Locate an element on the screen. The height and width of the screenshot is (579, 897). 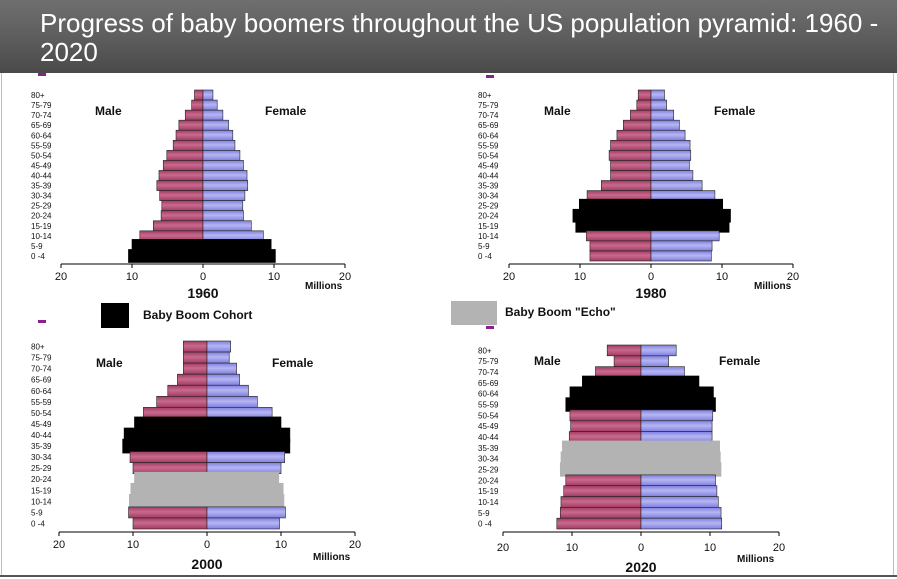
age-group-label: 65-69 is located at coordinates (41, 380).